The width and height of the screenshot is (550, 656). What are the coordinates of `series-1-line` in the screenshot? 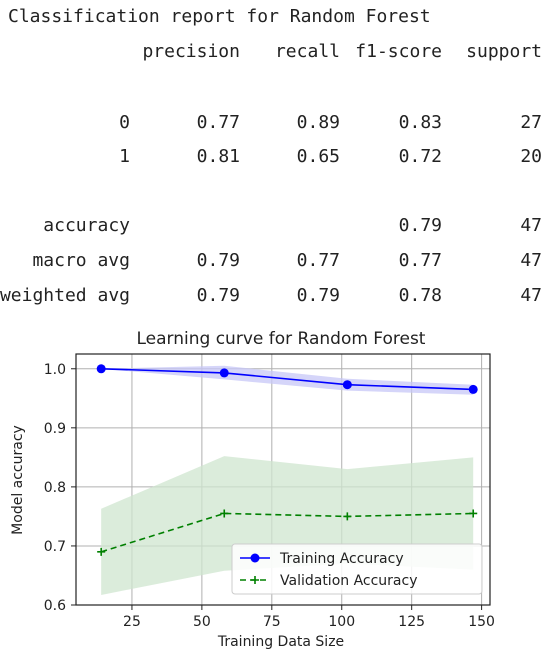 It's located at (287, 532).